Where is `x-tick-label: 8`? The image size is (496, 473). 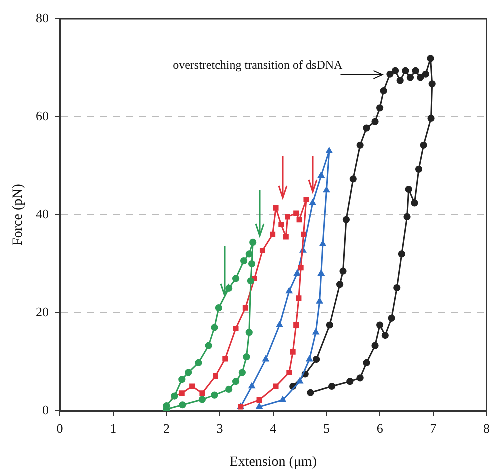 x-tick-label: 8 is located at coordinates (487, 428).